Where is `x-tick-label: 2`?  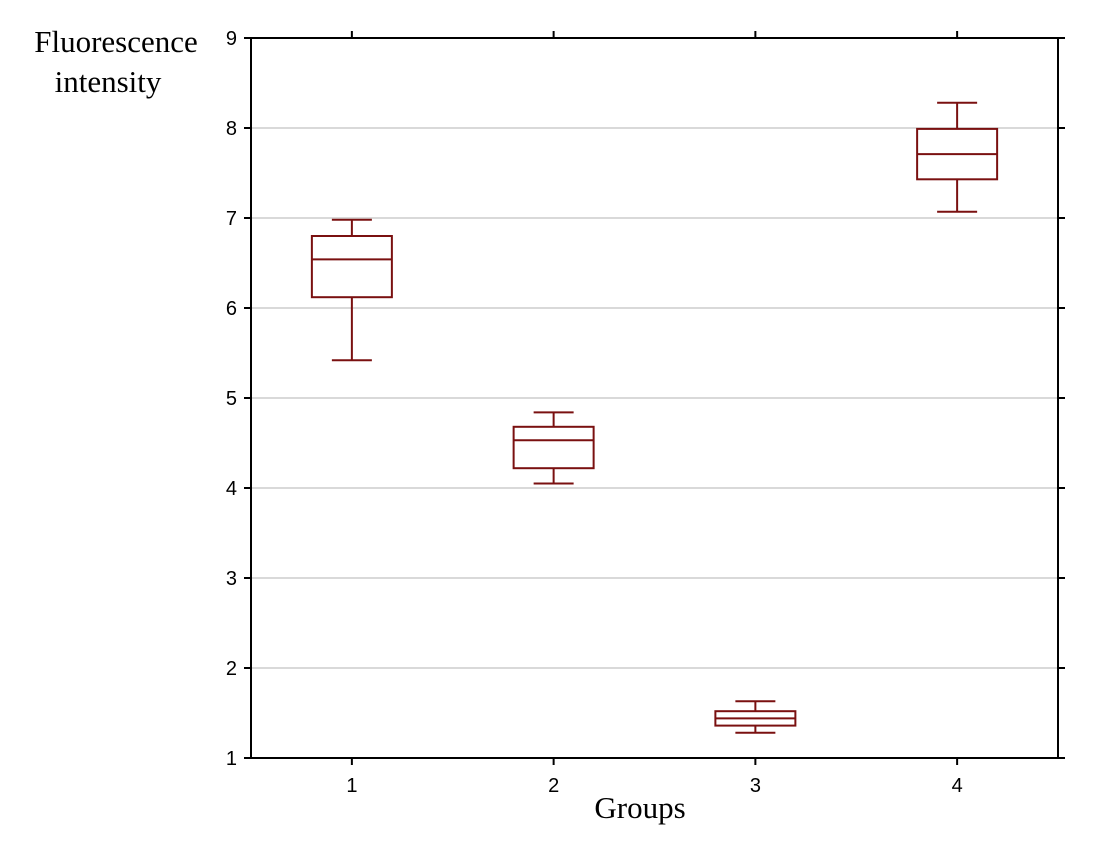 x-tick-label: 2 is located at coordinates (553, 786).